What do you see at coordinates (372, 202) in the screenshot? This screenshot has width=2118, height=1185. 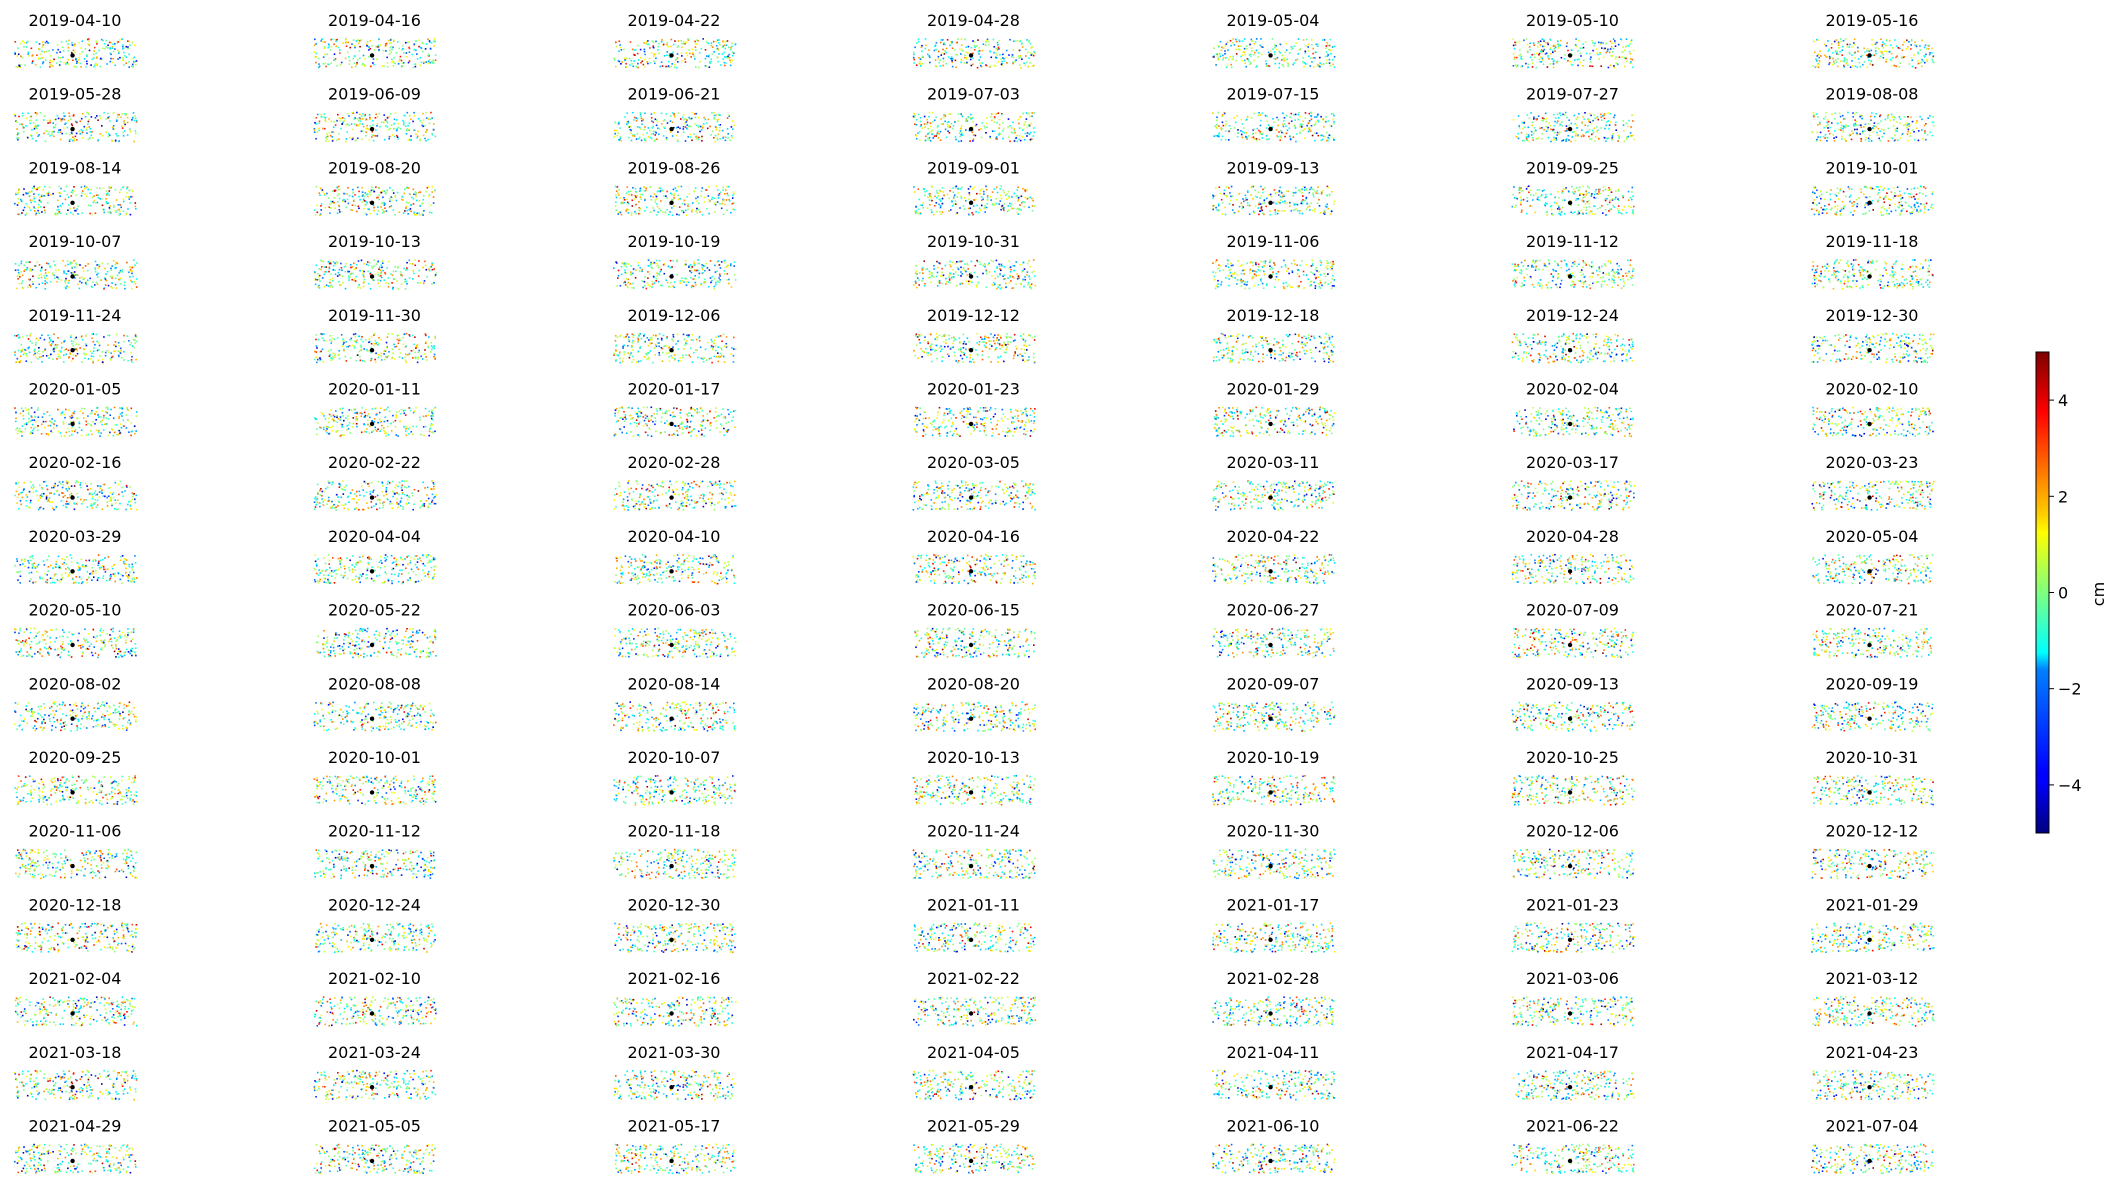 I see `reference-point` at bounding box center [372, 202].